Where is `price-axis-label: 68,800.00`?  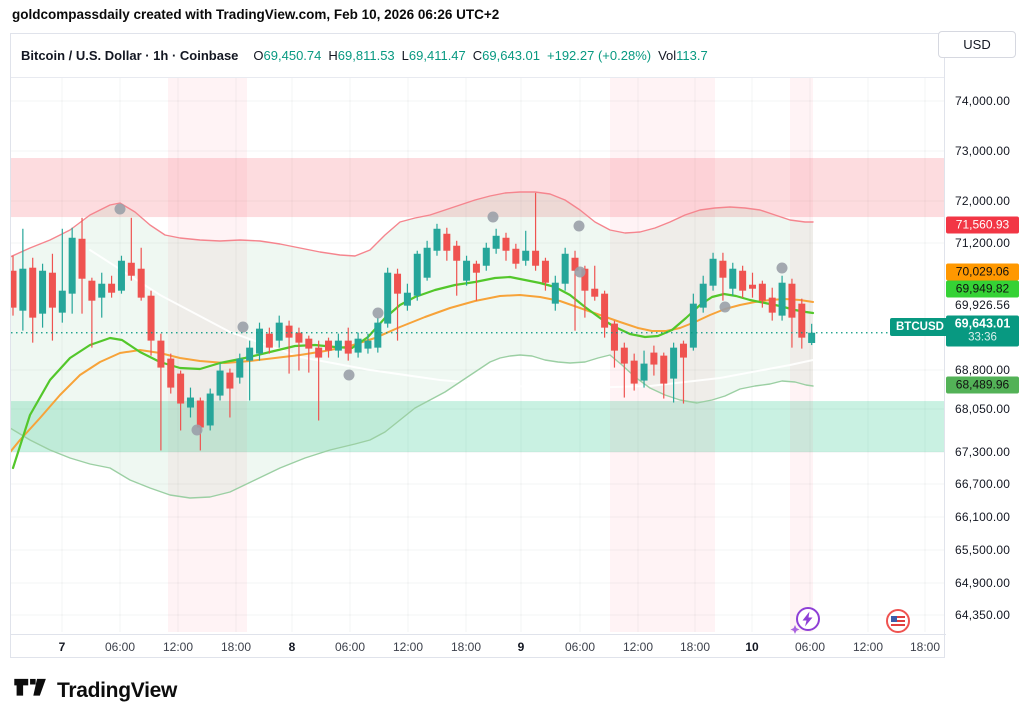
price-axis-label: 68,800.00 is located at coordinates (983, 370).